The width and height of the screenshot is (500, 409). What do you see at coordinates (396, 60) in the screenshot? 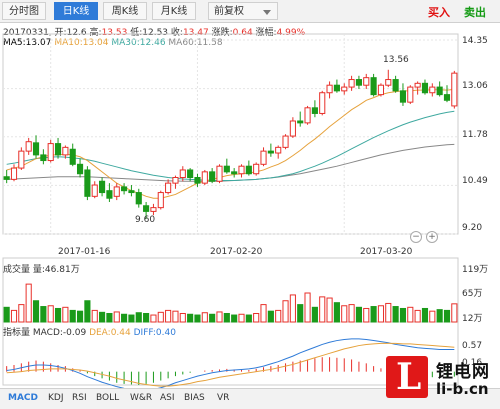
I see `high-annotation: 13.56` at bounding box center [396, 60].